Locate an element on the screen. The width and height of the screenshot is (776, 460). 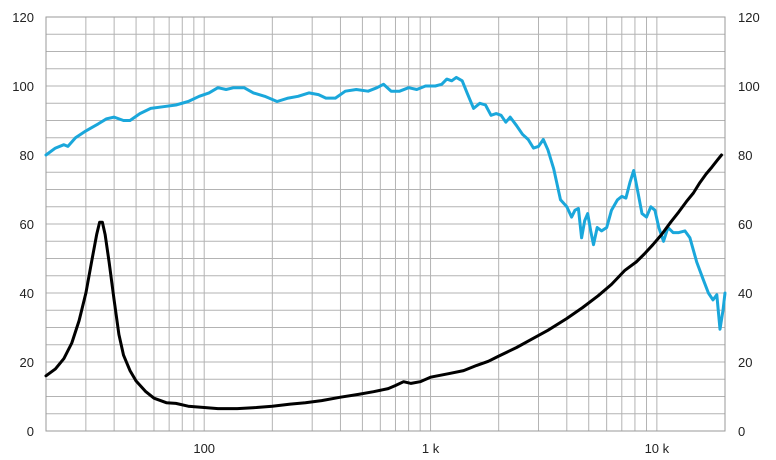
y-tick-label-left: 100 is located at coordinates (23, 86).